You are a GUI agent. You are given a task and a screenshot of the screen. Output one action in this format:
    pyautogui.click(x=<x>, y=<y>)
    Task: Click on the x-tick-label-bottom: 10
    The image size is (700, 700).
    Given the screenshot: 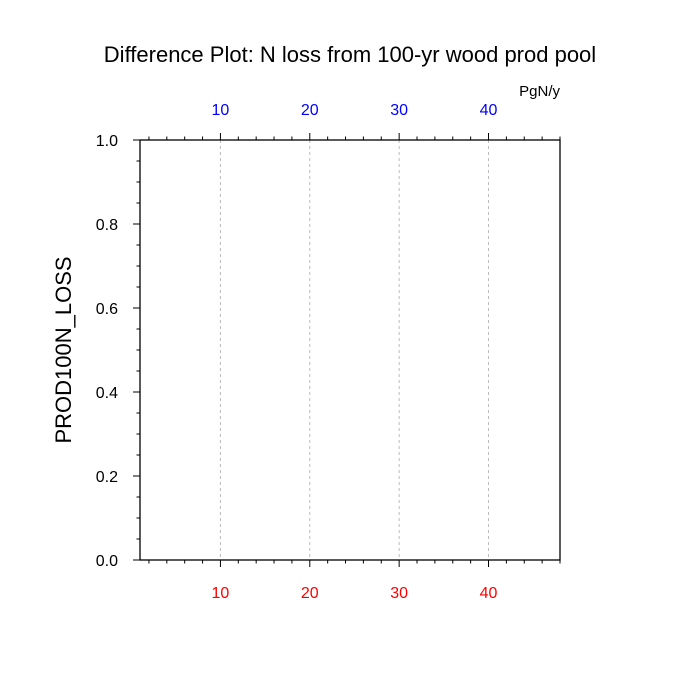 What is the action you would take?
    pyautogui.click(x=221, y=593)
    